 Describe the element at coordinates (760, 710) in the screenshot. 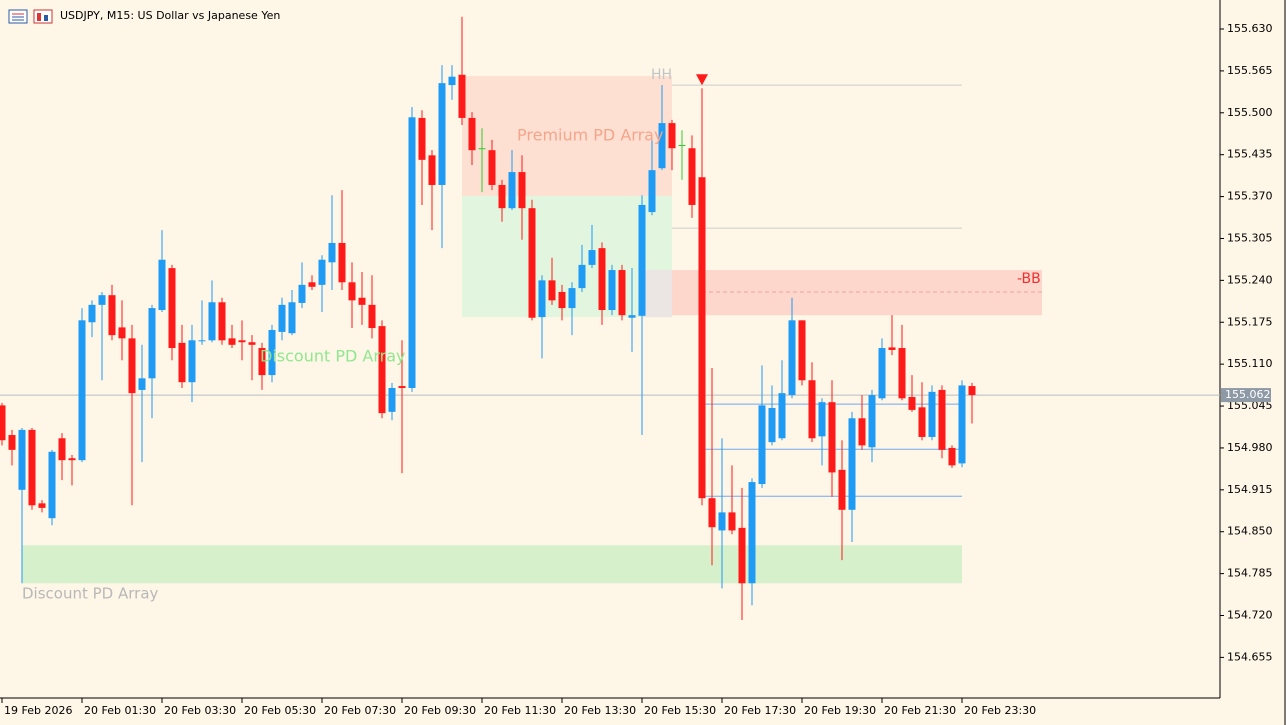

I see `x-tick-label: 20 Feb 17:30` at that location.